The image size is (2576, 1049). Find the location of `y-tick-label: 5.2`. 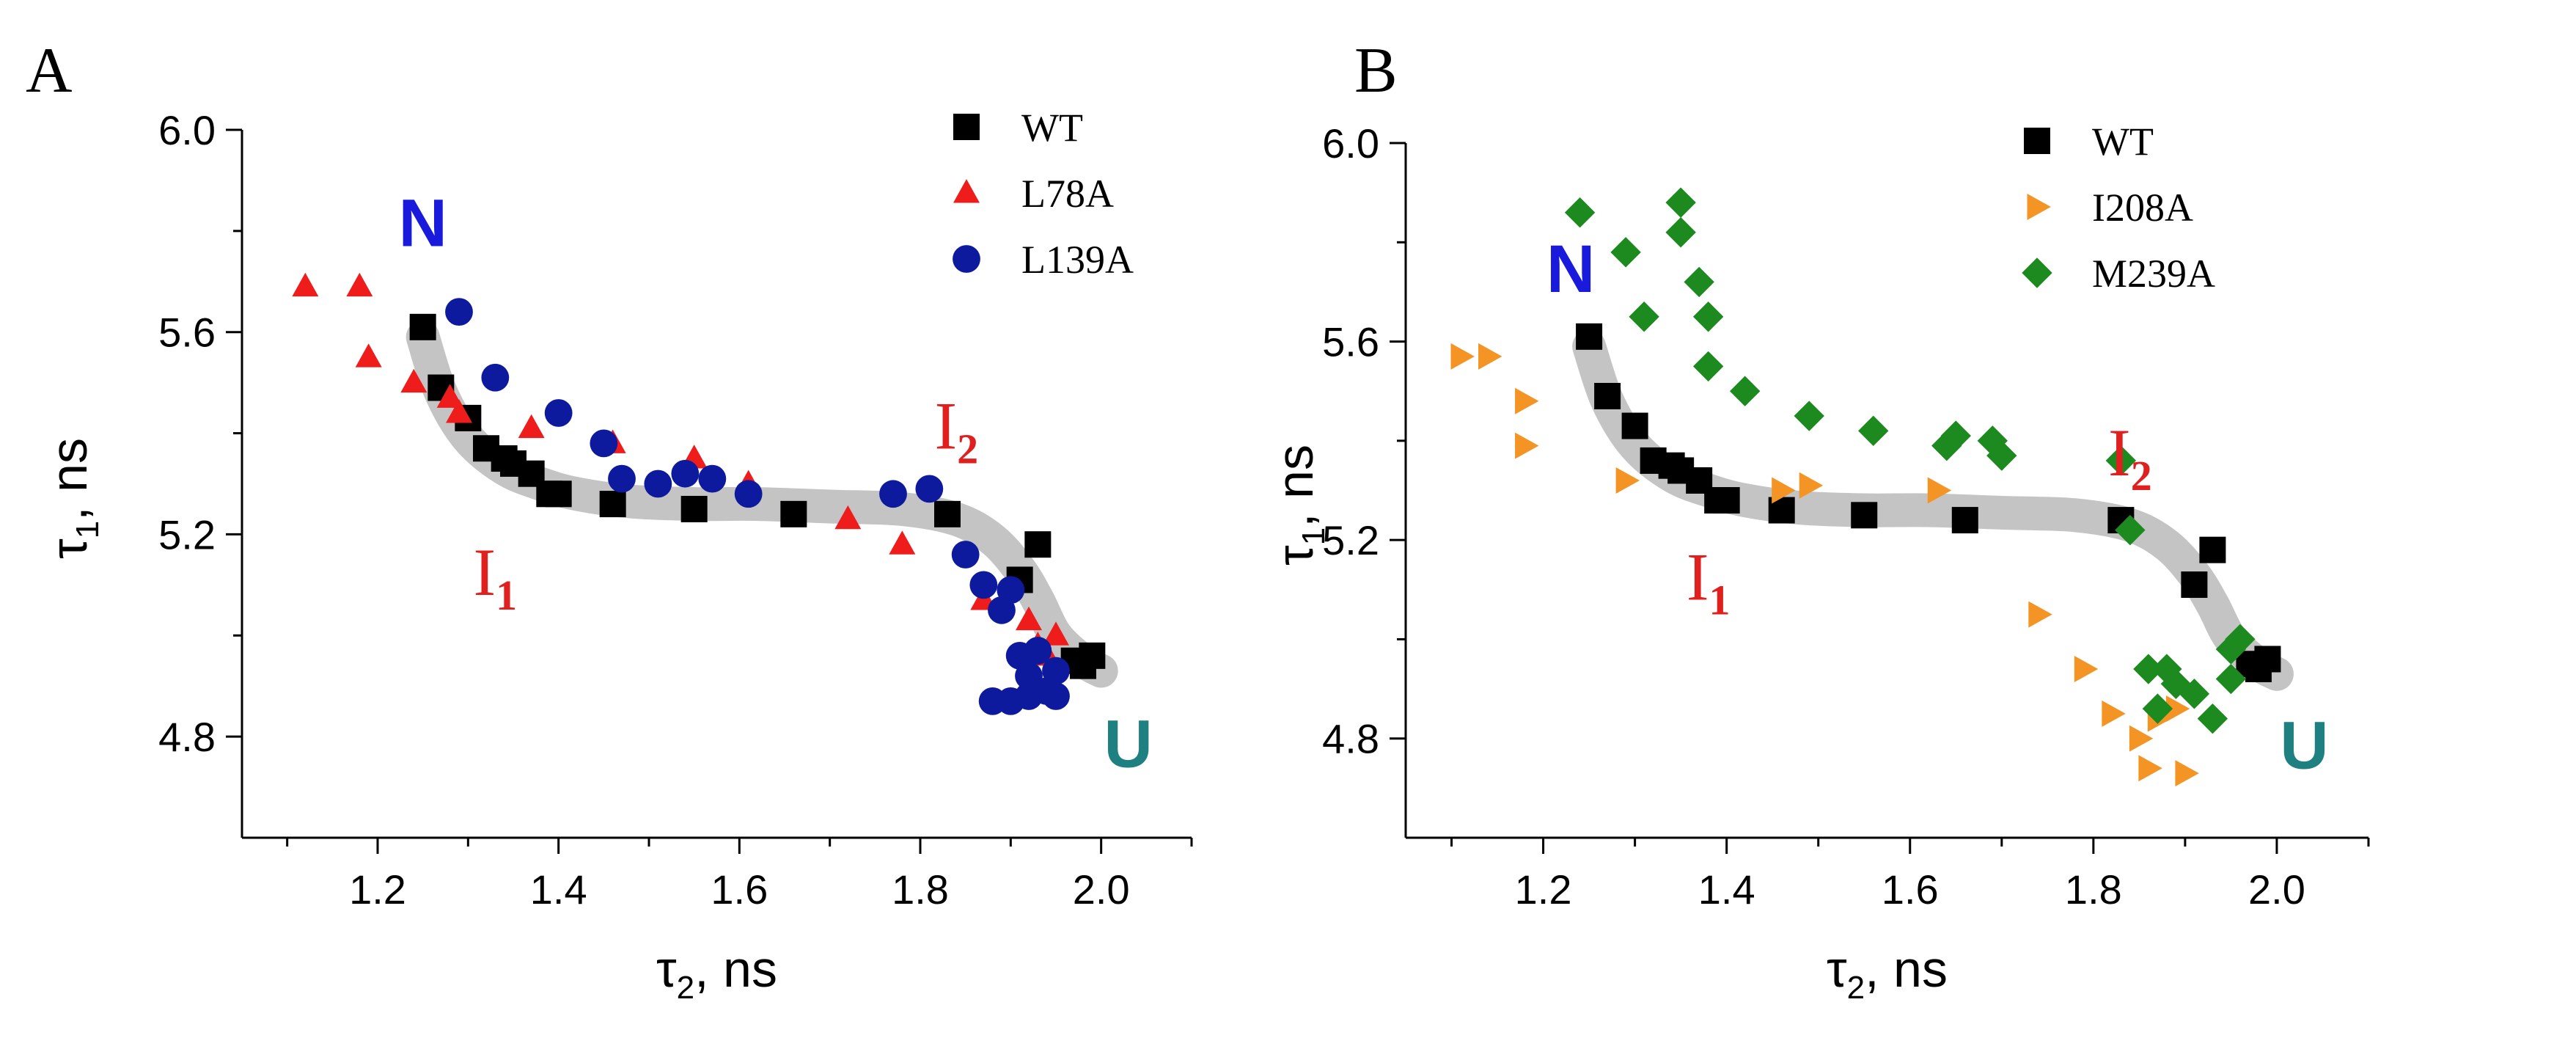

y-tick-label: 5.2 is located at coordinates (187, 534).